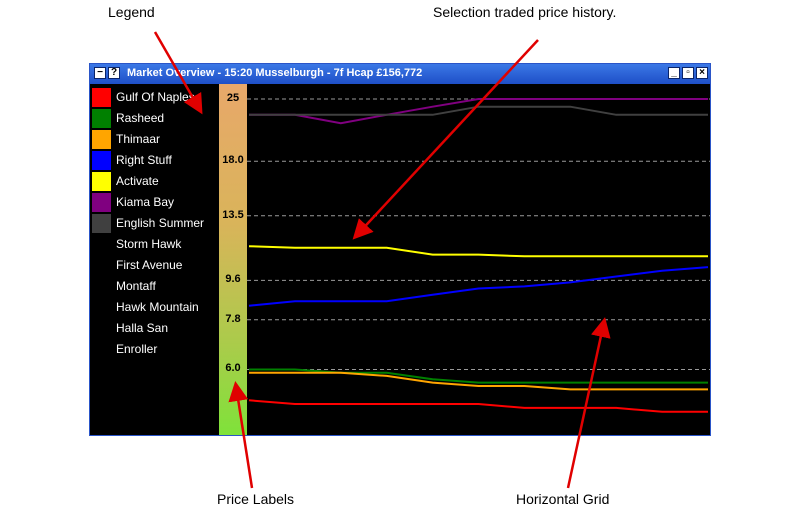 The width and height of the screenshot is (803, 512). What do you see at coordinates (145, 202) in the screenshot?
I see `legend-label: Kiama Bay` at bounding box center [145, 202].